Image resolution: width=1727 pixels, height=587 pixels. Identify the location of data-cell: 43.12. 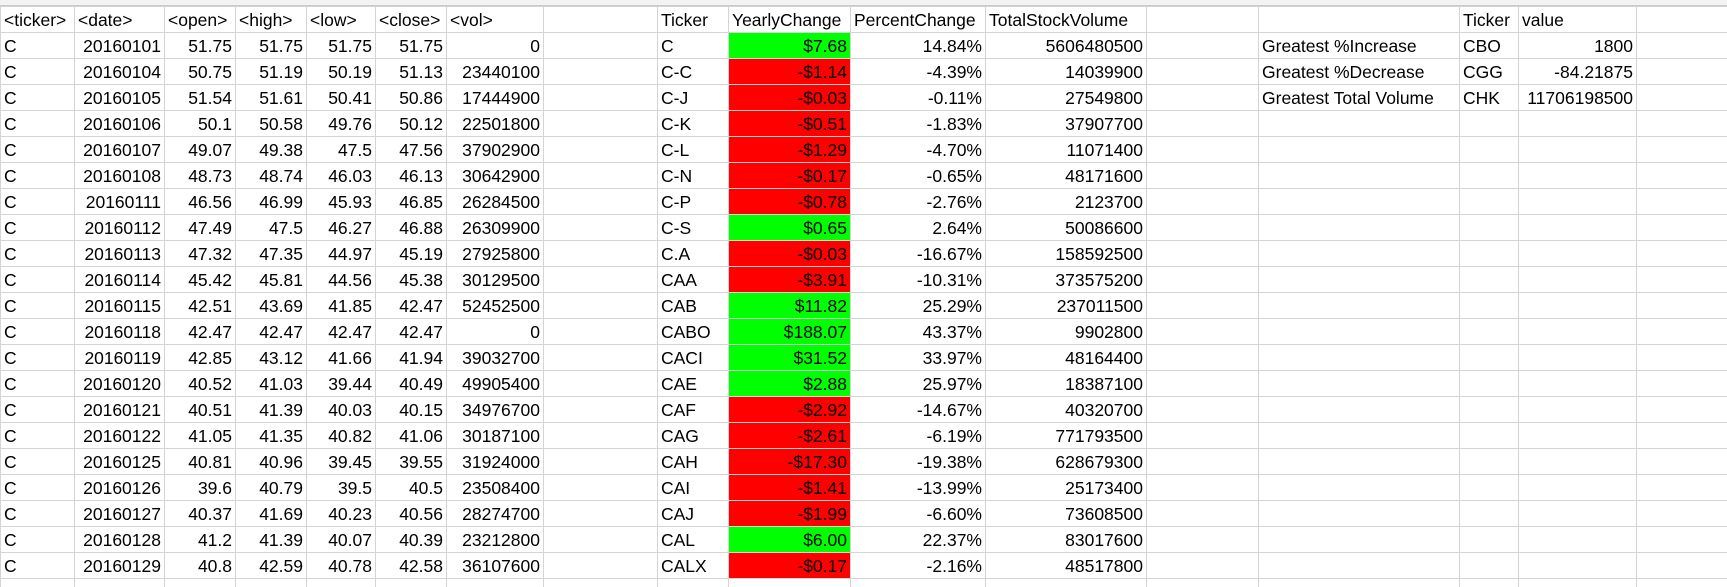
(271, 357).